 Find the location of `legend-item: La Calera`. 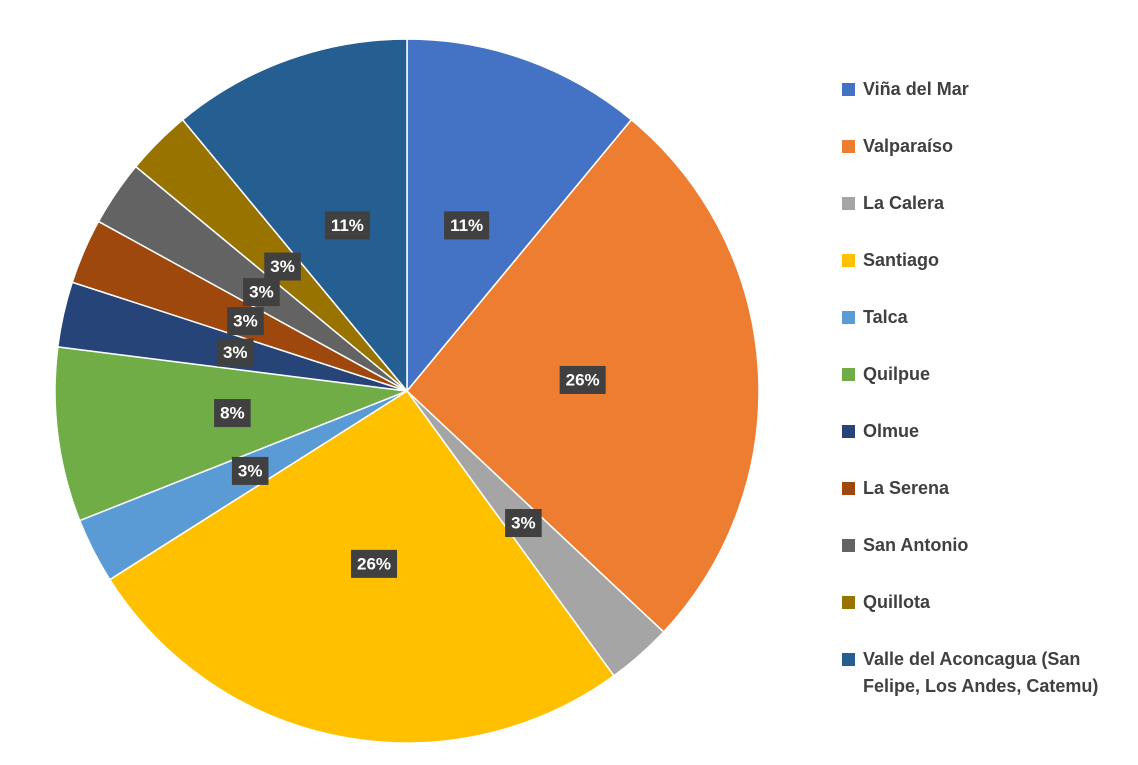

legend-item: La Calera is located at coordinates (986, 218).